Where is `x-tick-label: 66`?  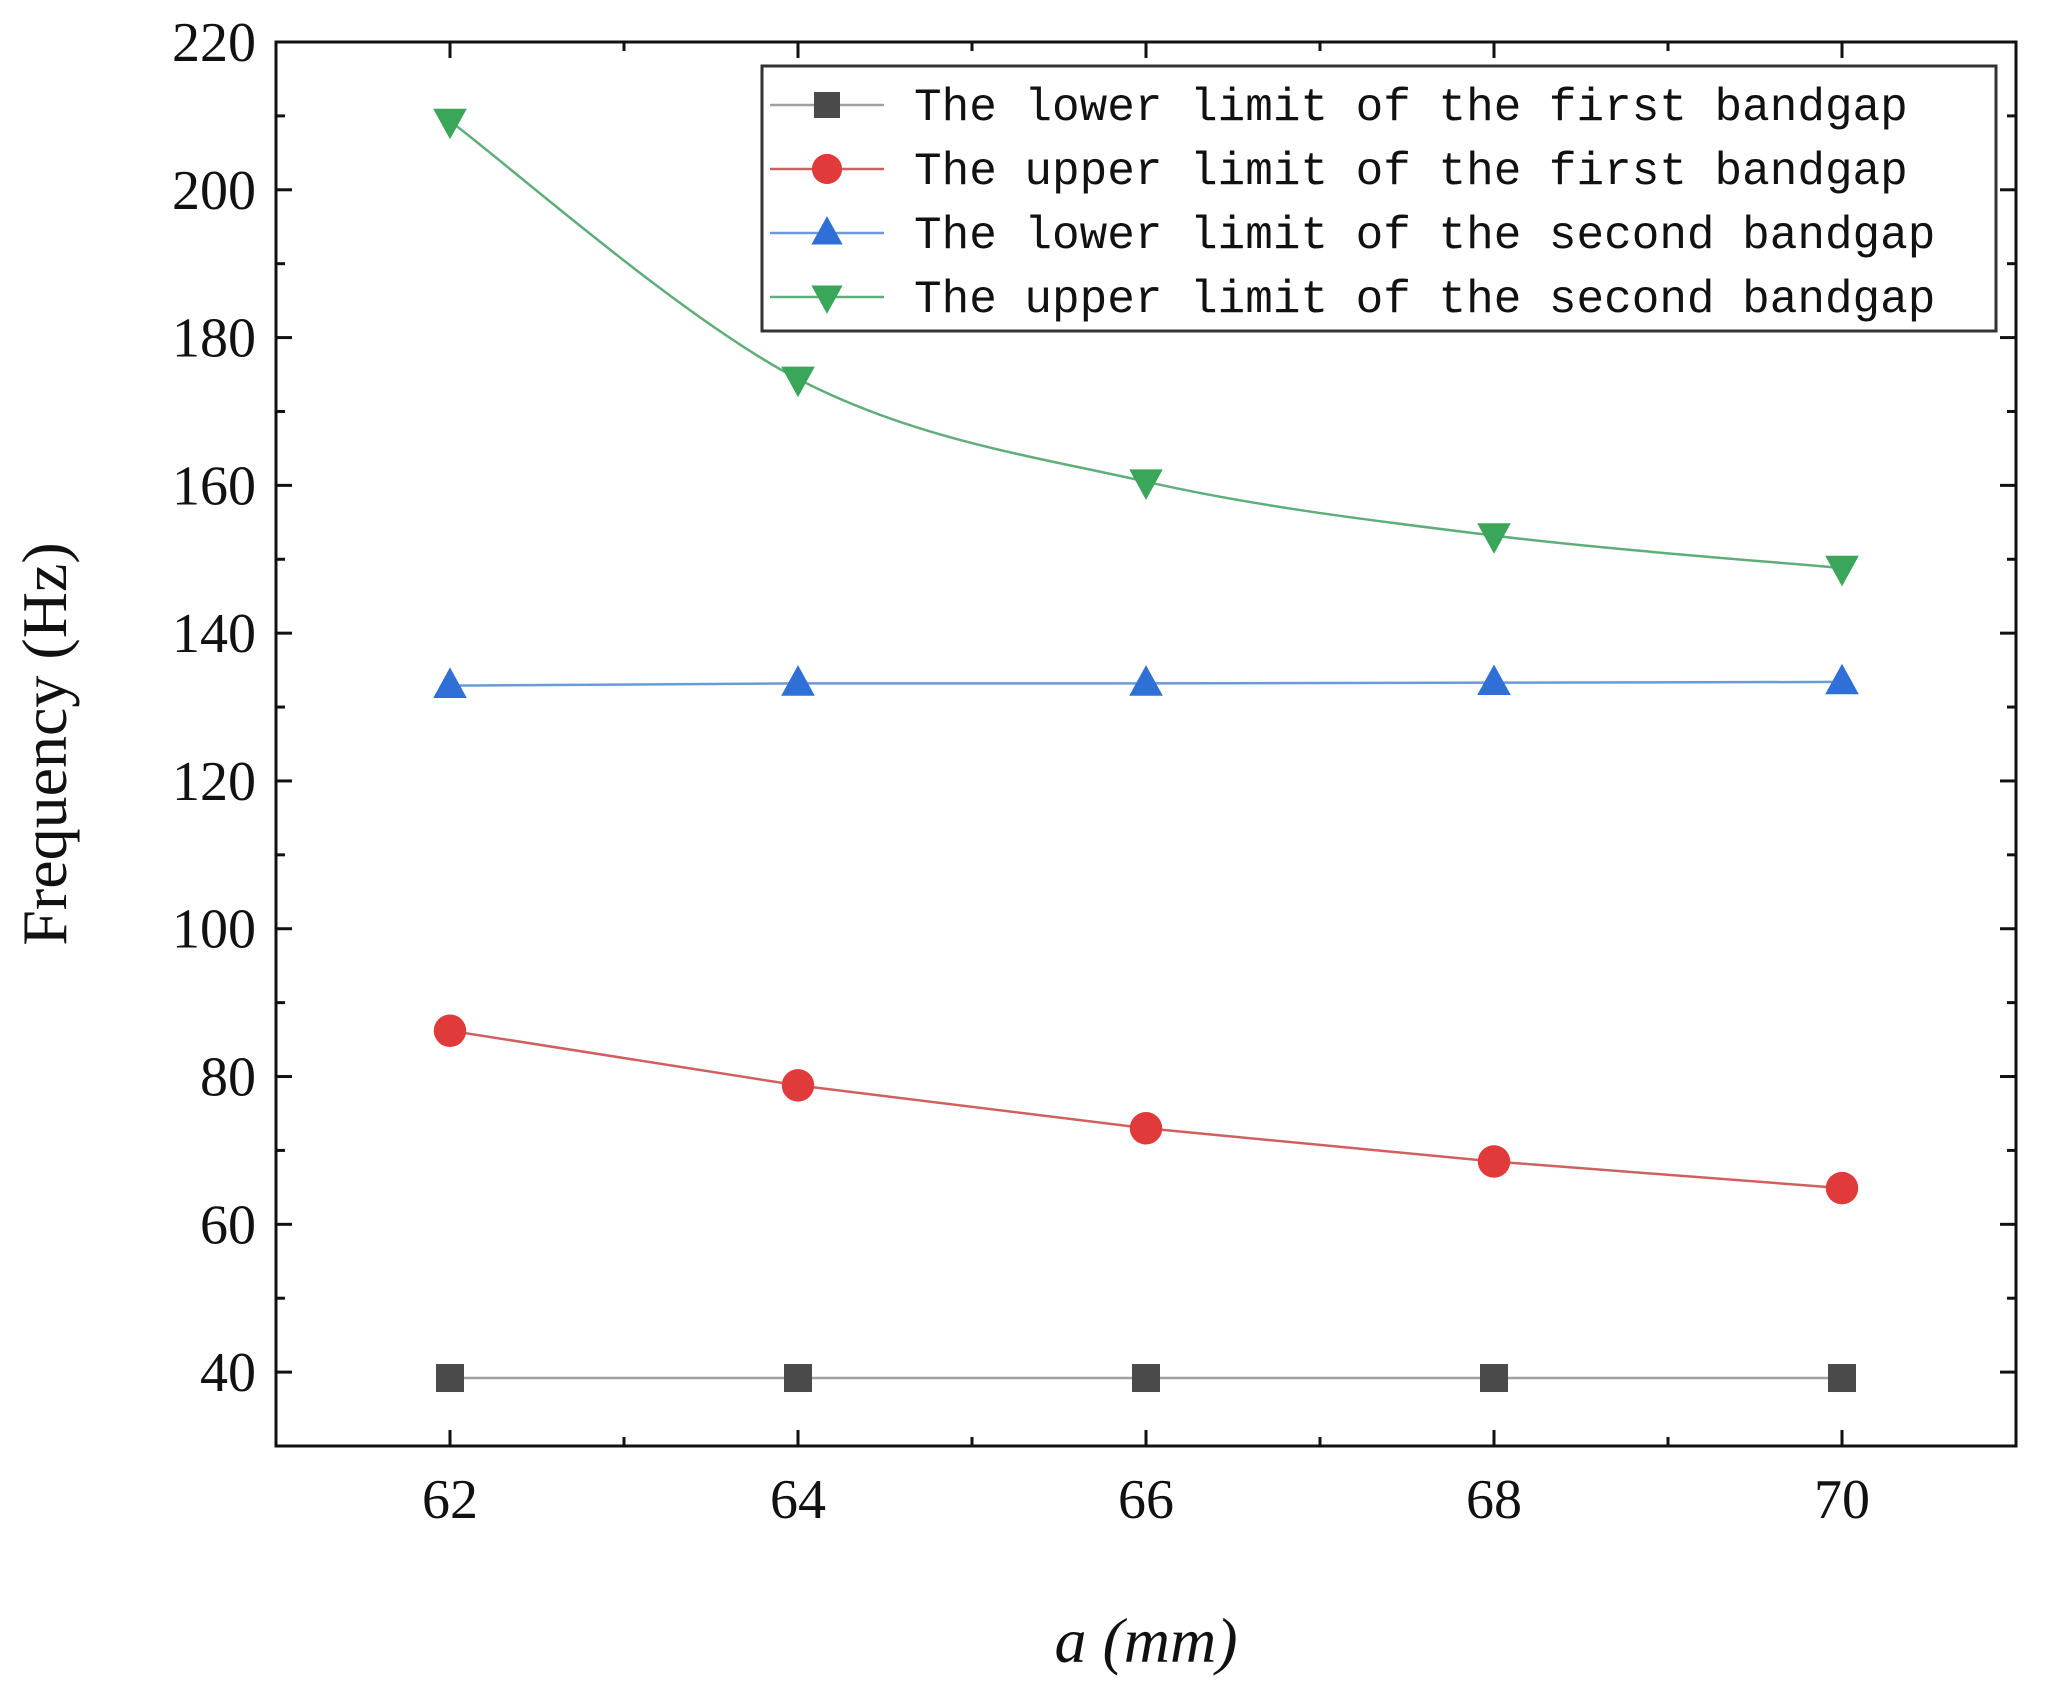
x-tick-label: 66 is located at coordinates (1146, 1500).